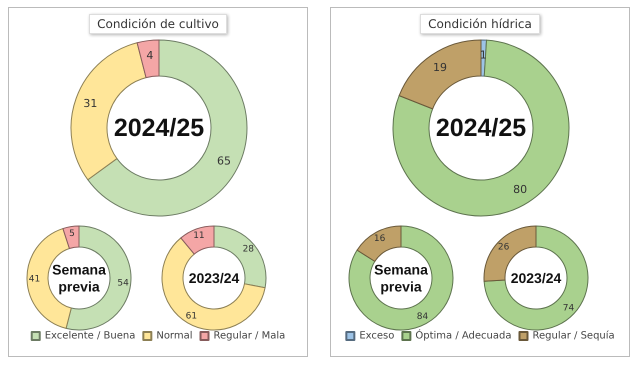  What do you see at coordinates (520, 189) in the screenshot?
I see `data-label: 80` at bounding box center [520, 189].